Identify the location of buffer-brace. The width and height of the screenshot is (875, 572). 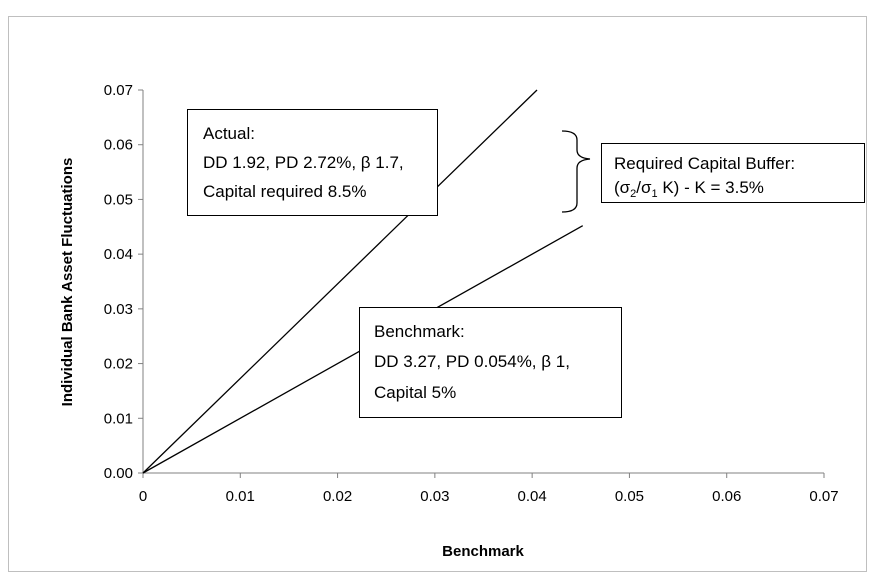
(576, 171).